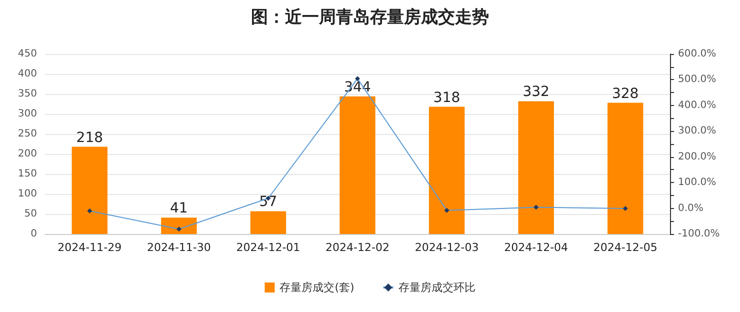  What do you see at coordinates (691, 208) in the screenshot?
I see `y2-tick-label: 0.0%` at bounding box center [691, 208].